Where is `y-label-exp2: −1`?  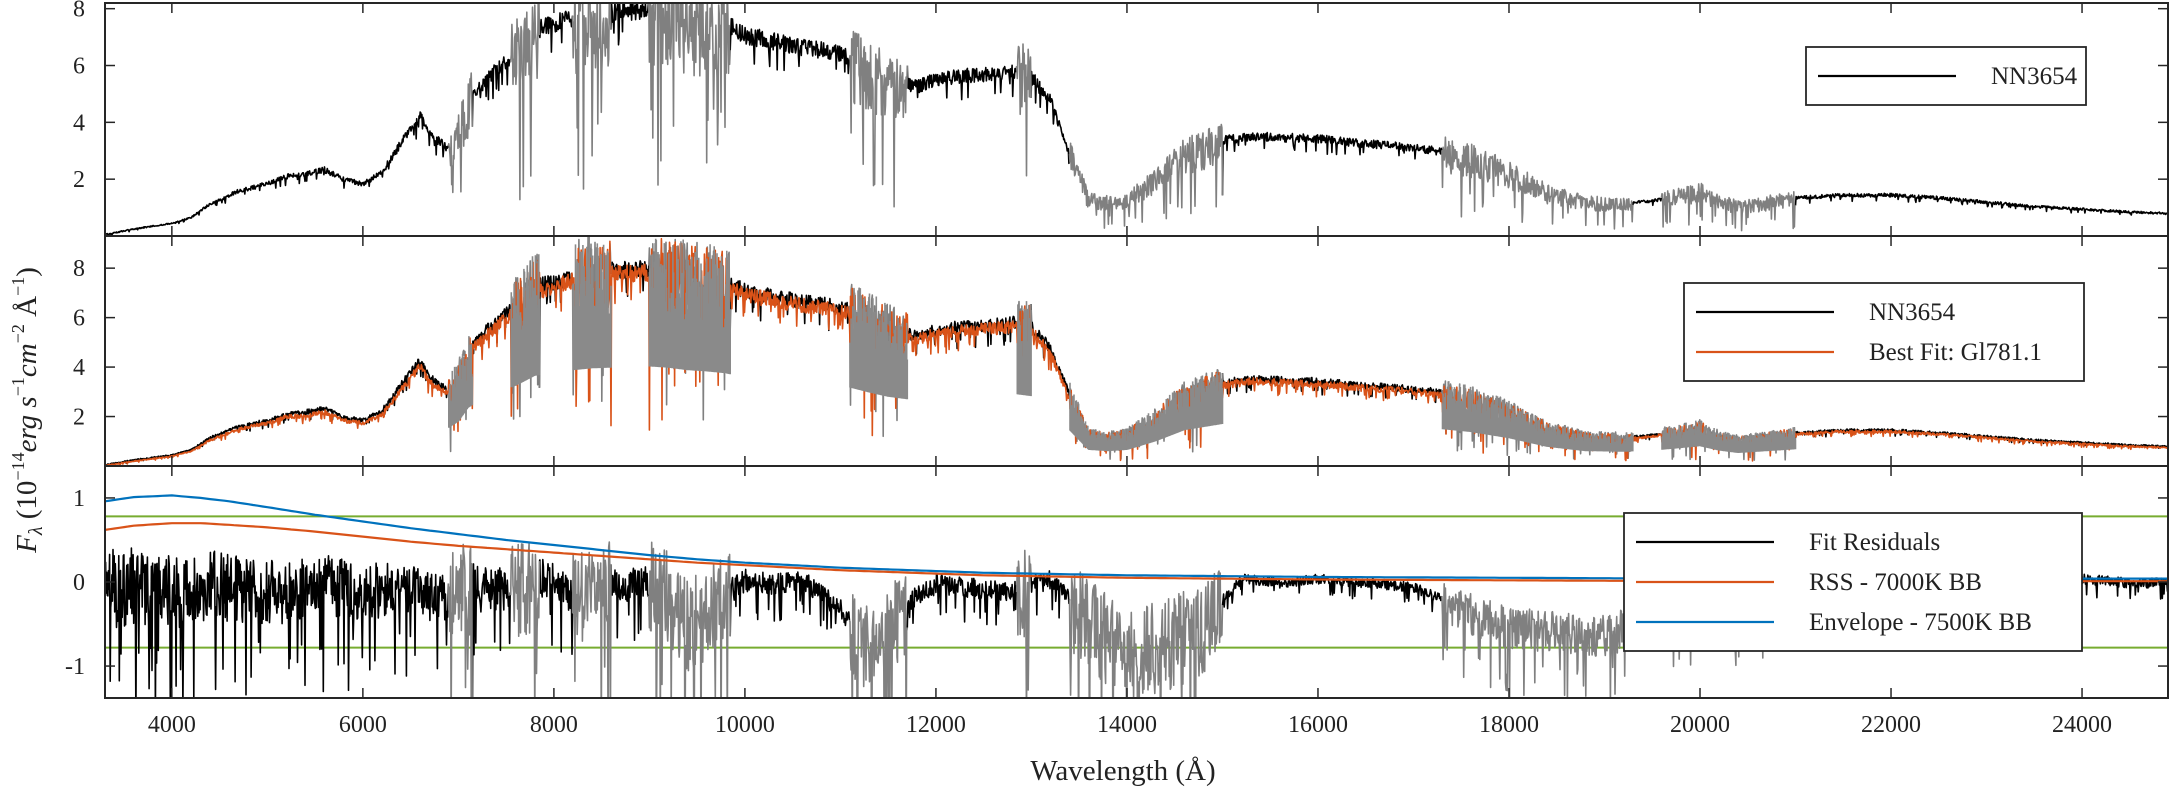
y-label-exp2: −1 is located at coordinates (18, 386).